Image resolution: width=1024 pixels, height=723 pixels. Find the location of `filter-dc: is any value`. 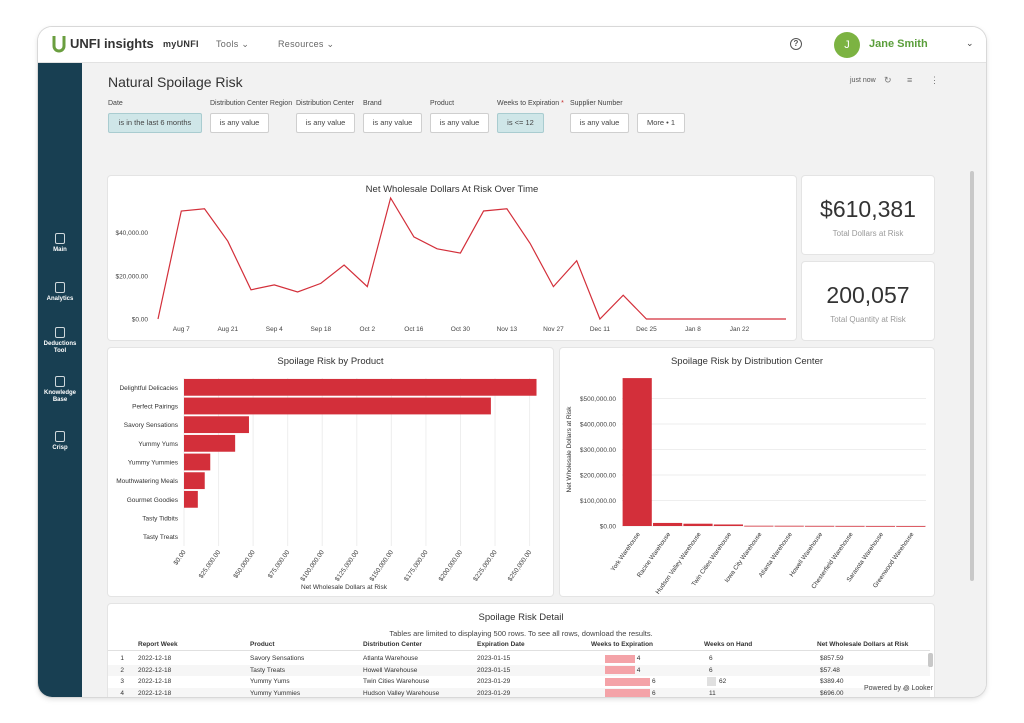

filter-dc: is any value is located at coordinates (325, 123).